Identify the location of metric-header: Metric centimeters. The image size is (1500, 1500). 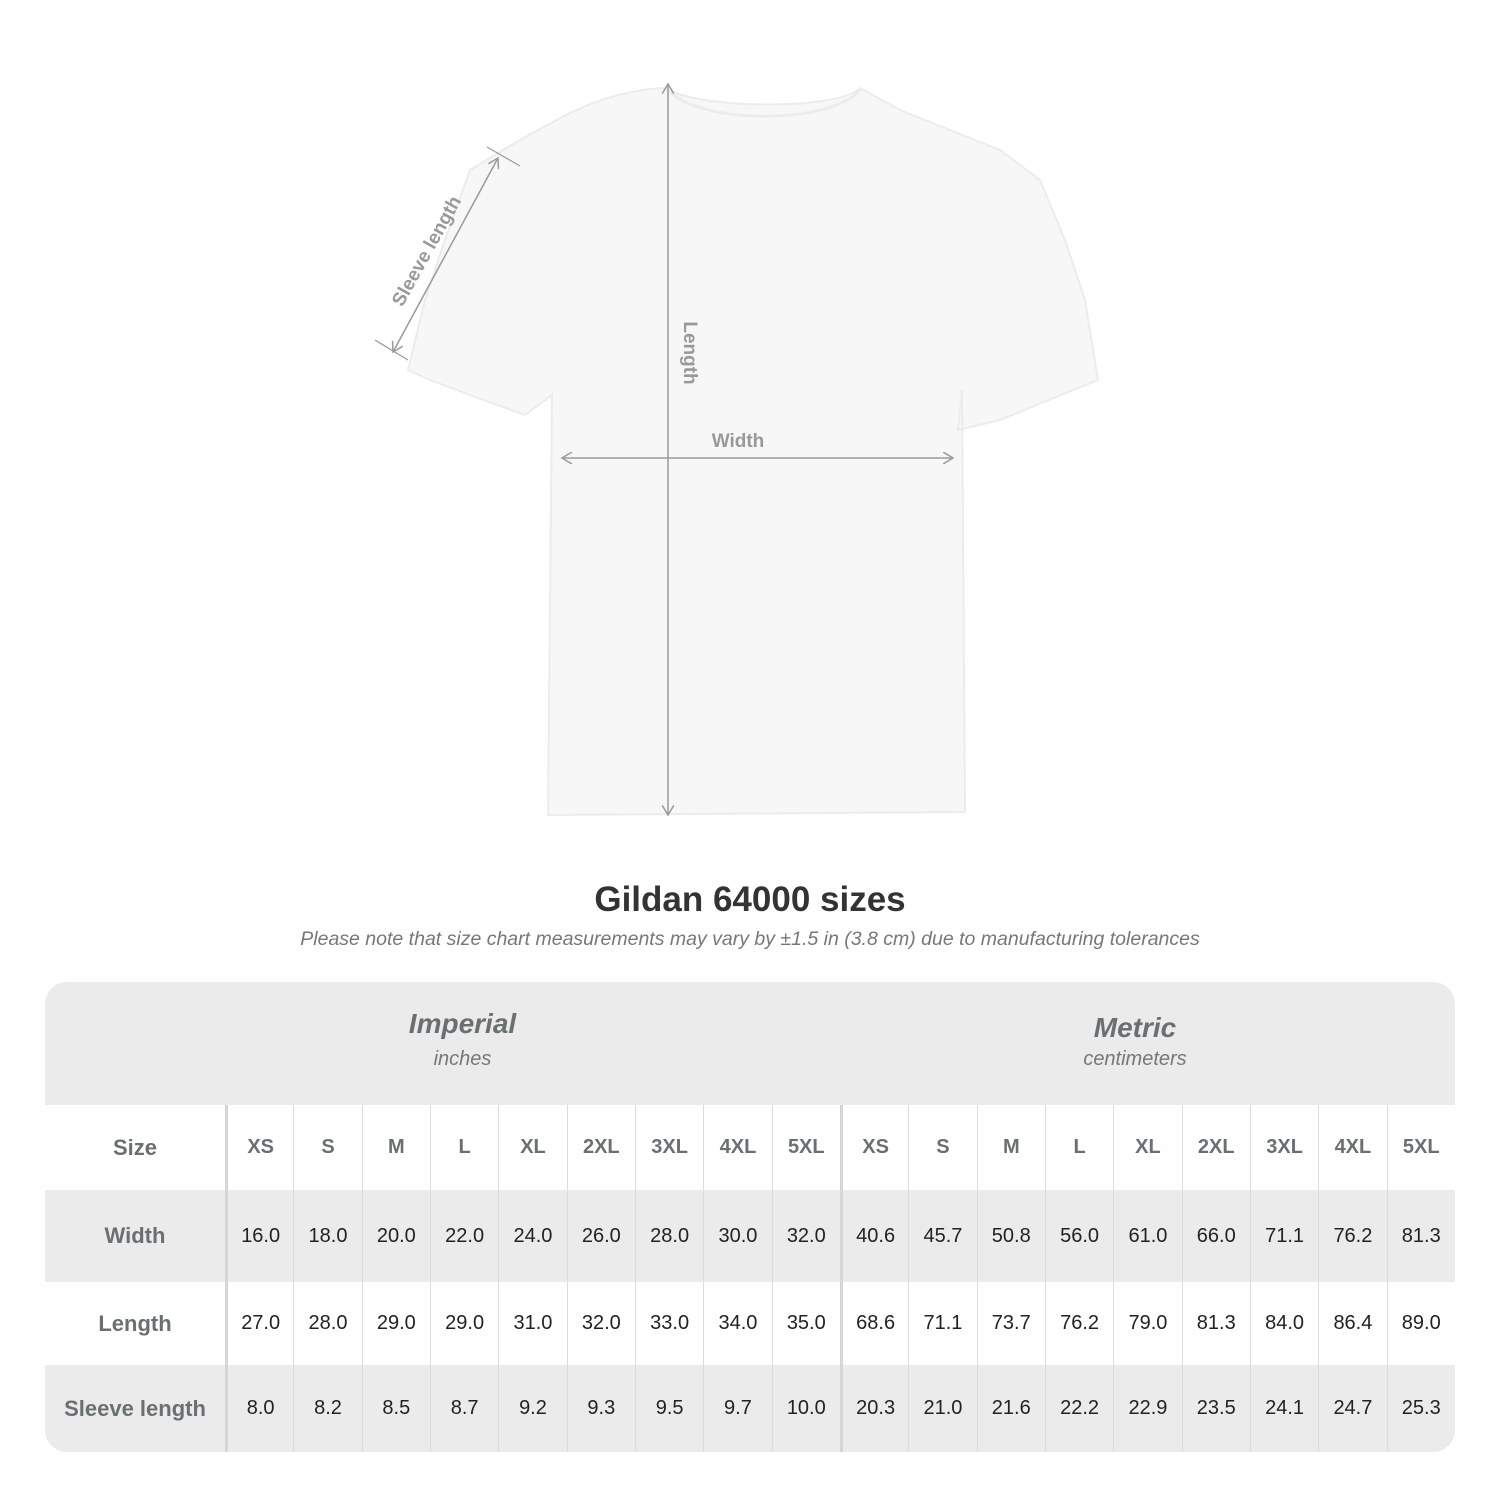
(1135, 1043).